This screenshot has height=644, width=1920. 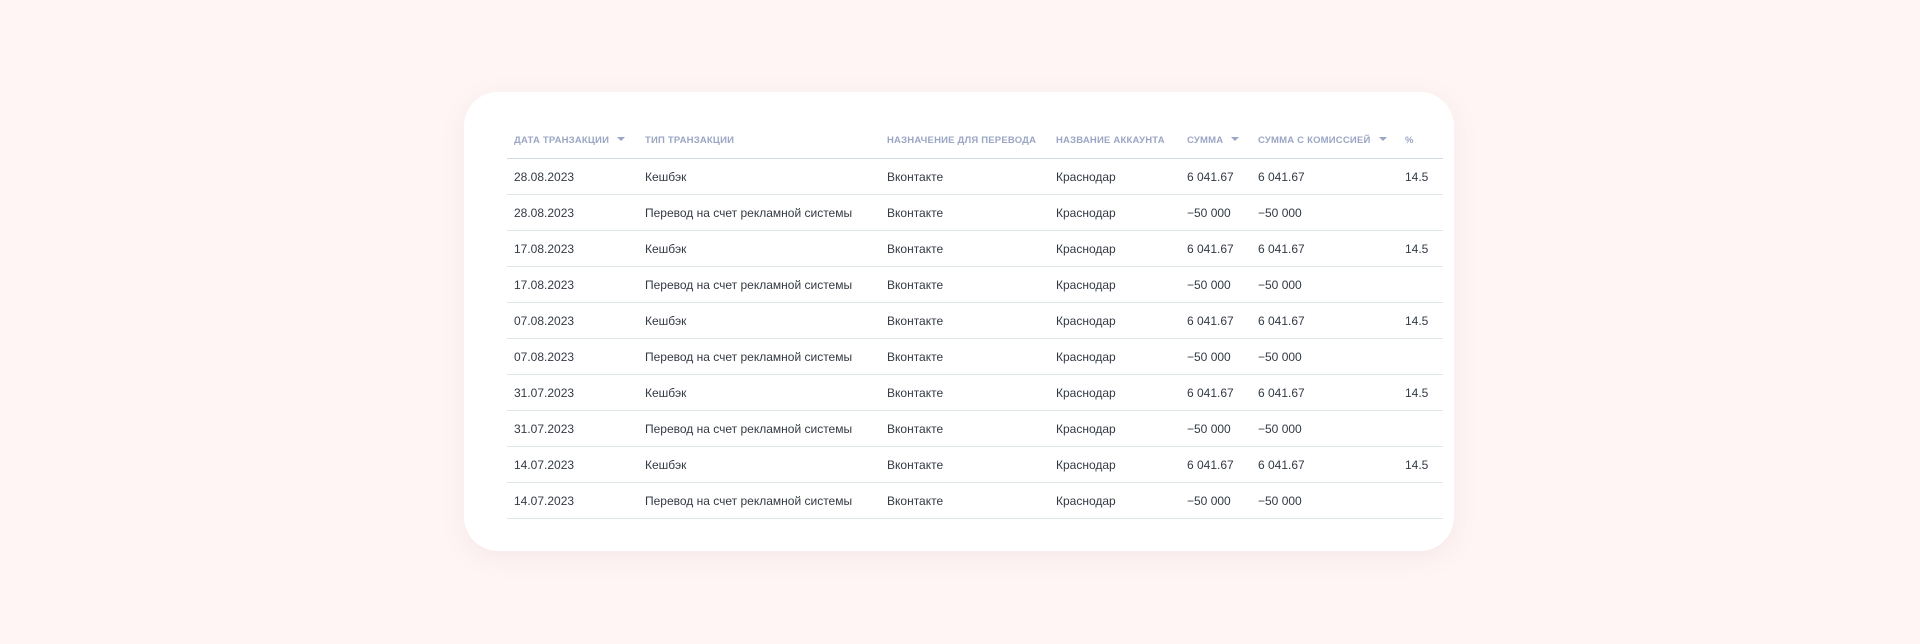 I want to click on column-header-amount: Сумма, so click(x=1215, y=140).